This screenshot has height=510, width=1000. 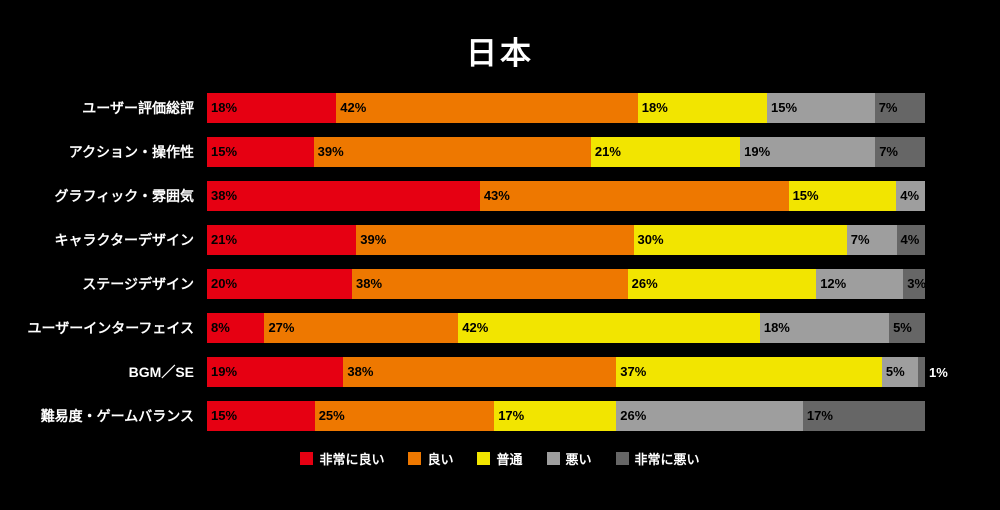 I want to click on legend-item: 普通, so click(x=500, y=458).